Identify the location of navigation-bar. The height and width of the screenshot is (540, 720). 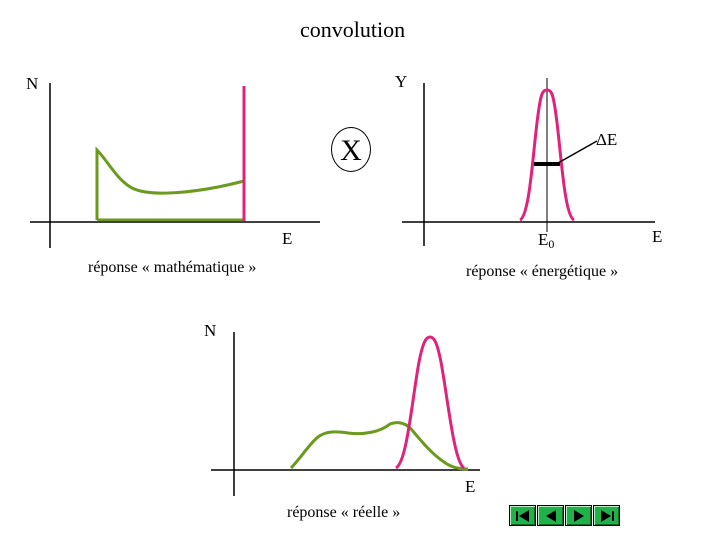
(565, 515).